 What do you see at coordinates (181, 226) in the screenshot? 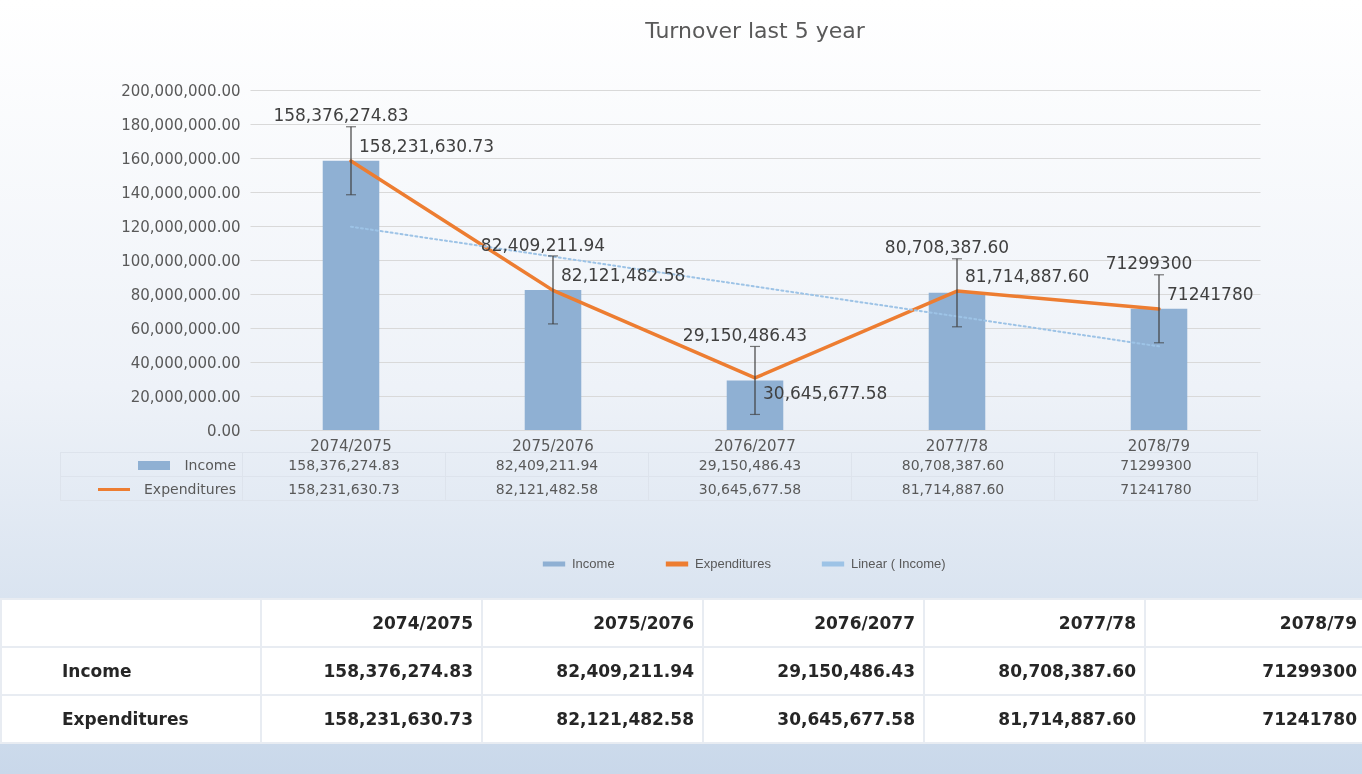
I see `y-tick-label: 120,000,000.00` at bounding box center [181, 226].